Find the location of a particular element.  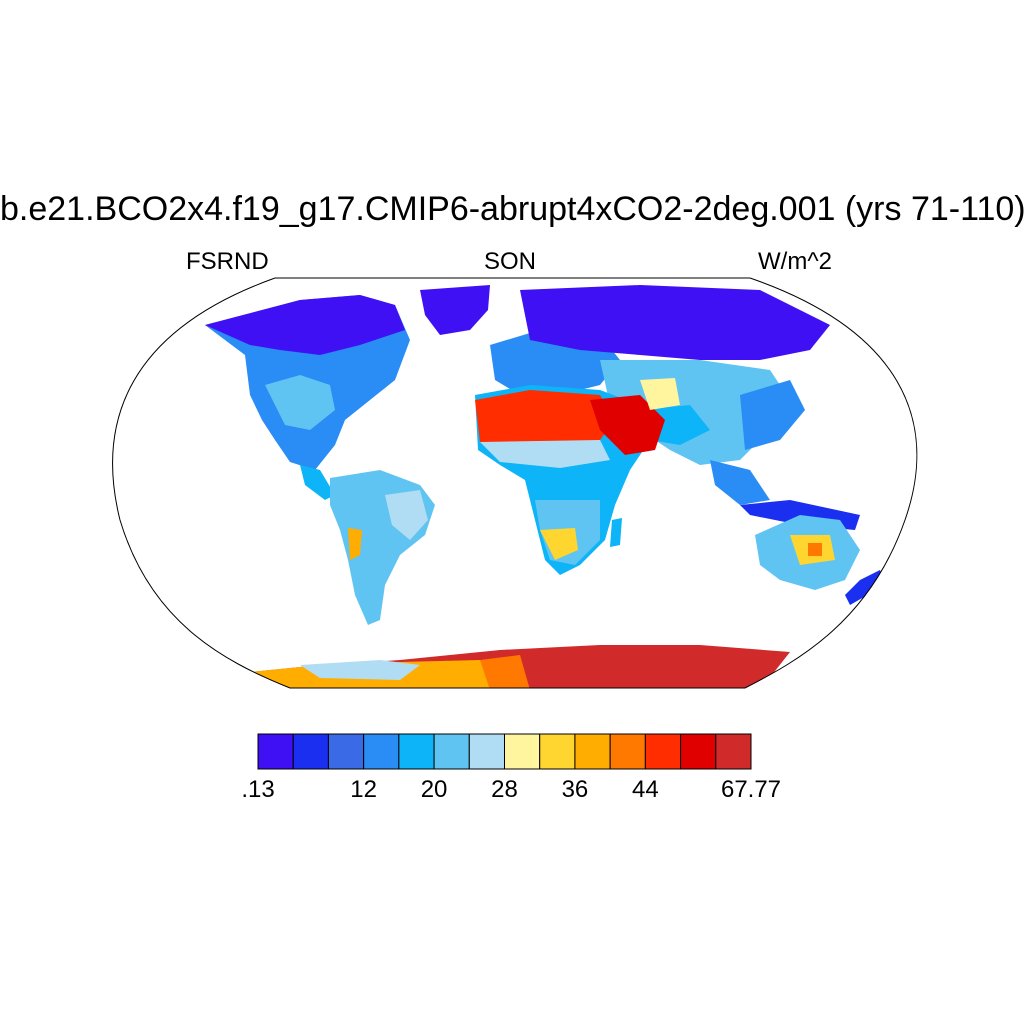

north-america-north is located at coordinates (305, 325).